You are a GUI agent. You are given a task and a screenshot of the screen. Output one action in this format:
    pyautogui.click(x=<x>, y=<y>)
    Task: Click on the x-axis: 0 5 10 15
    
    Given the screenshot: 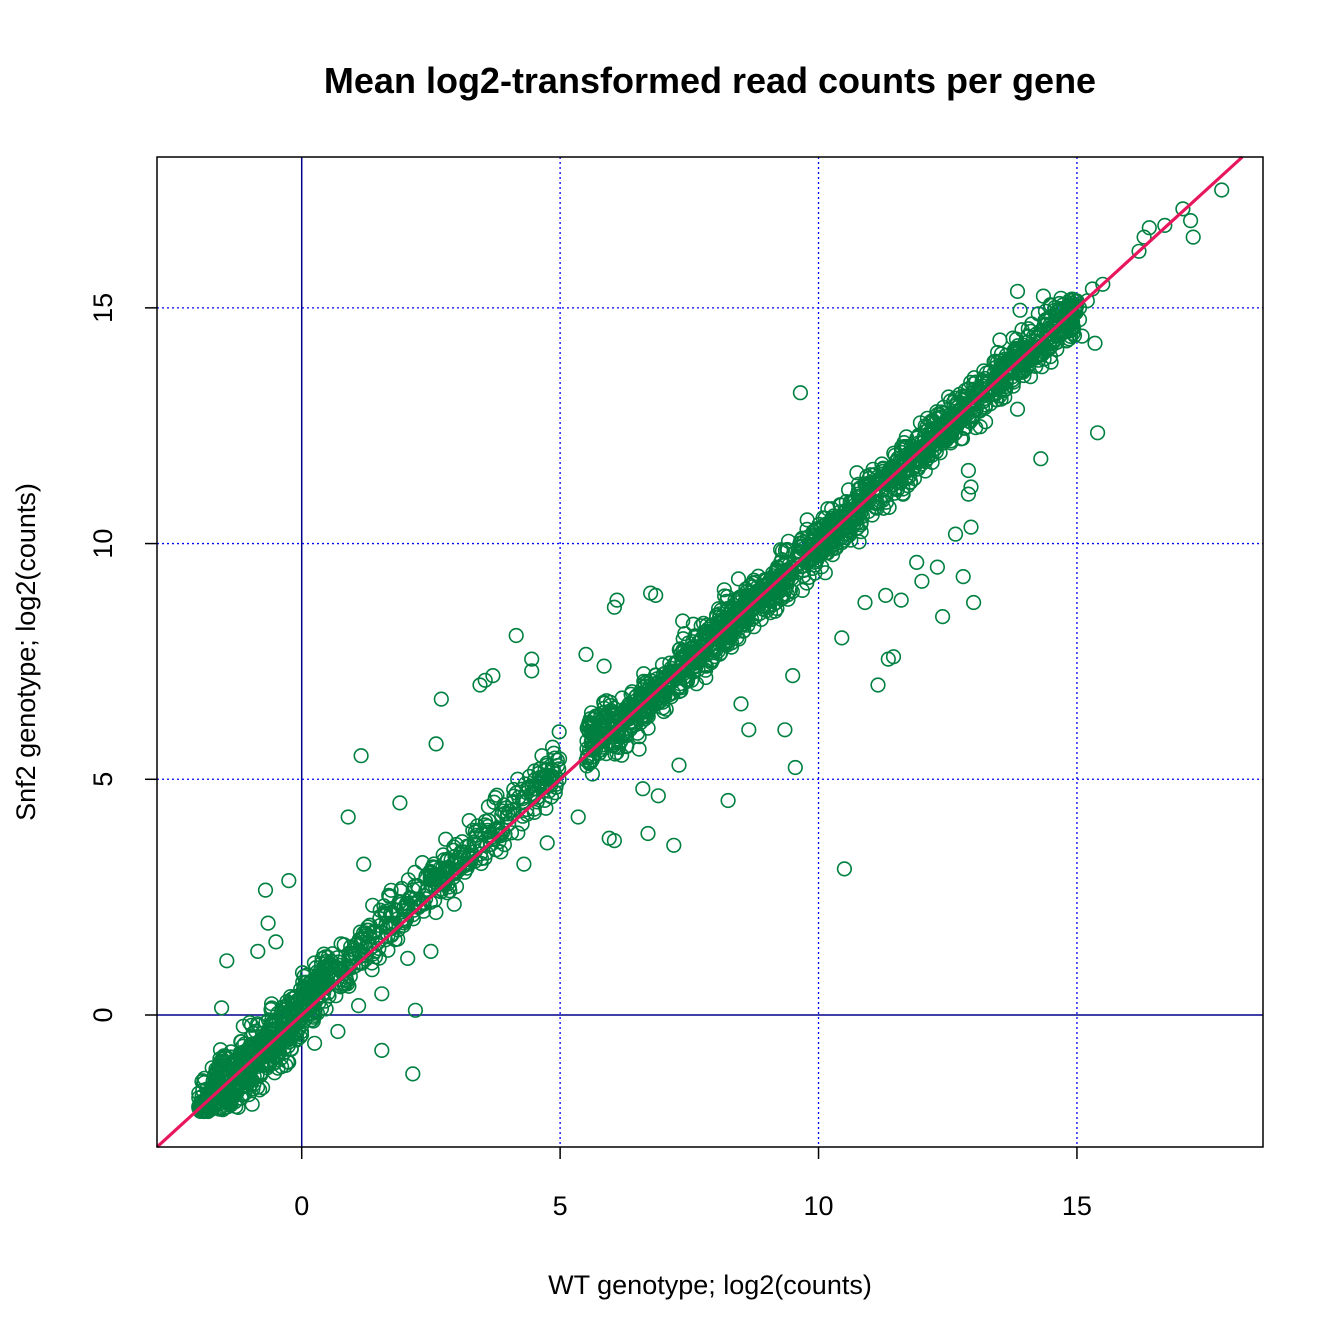 What is the action you would take?
    pyautogui.click(x=693, y=1184)
    